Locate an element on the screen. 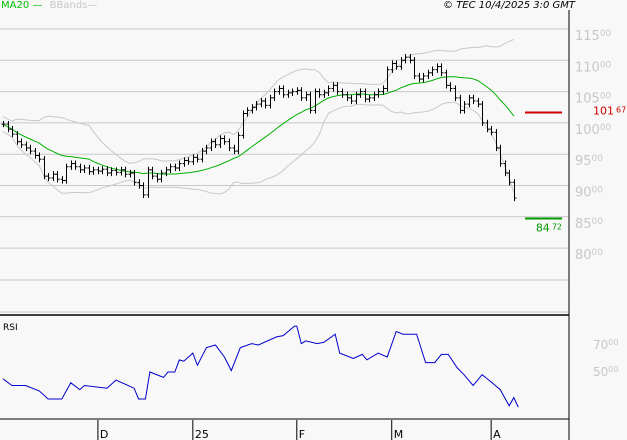 The height and width of the screenshot is (440, 627). support-level-main: 84 is located at coordinates (543, 228).